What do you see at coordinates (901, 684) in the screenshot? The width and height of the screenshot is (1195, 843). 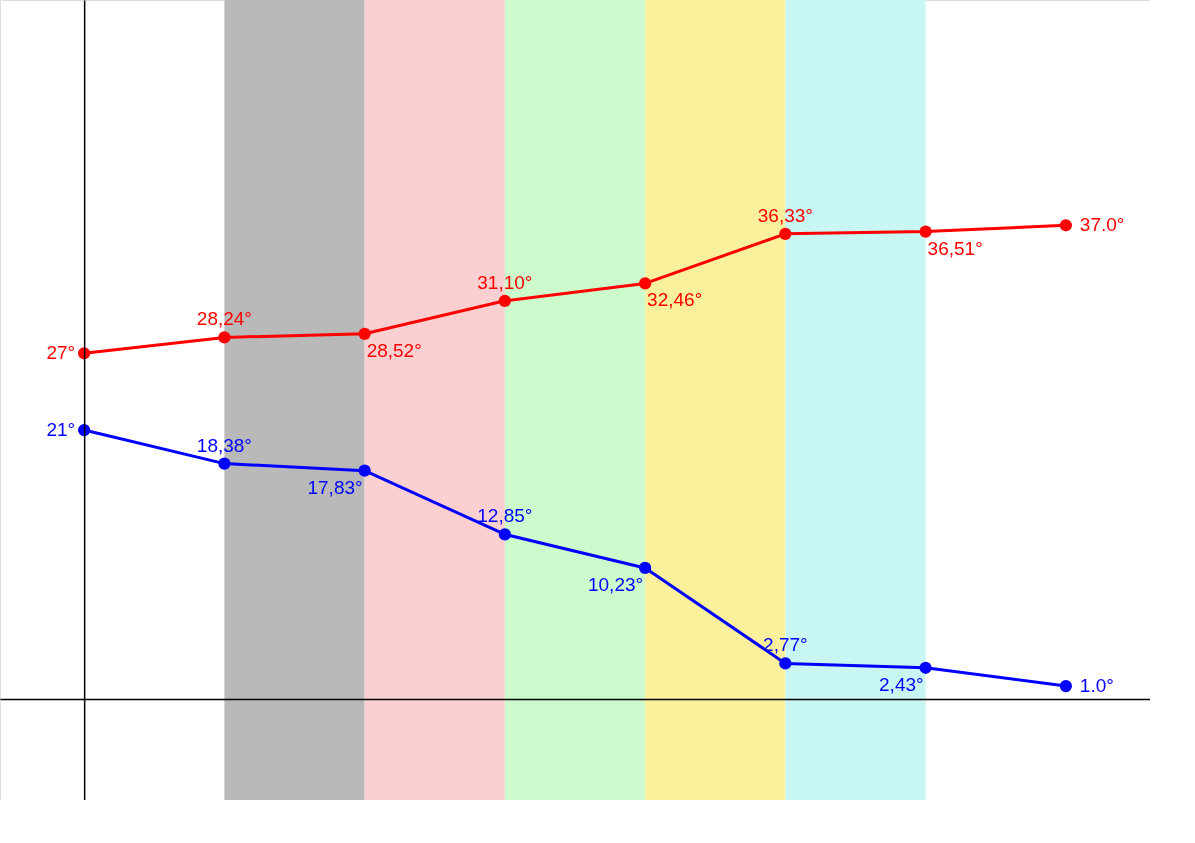 I see `data-label: 2,43°` at bounding box center [901, 684].